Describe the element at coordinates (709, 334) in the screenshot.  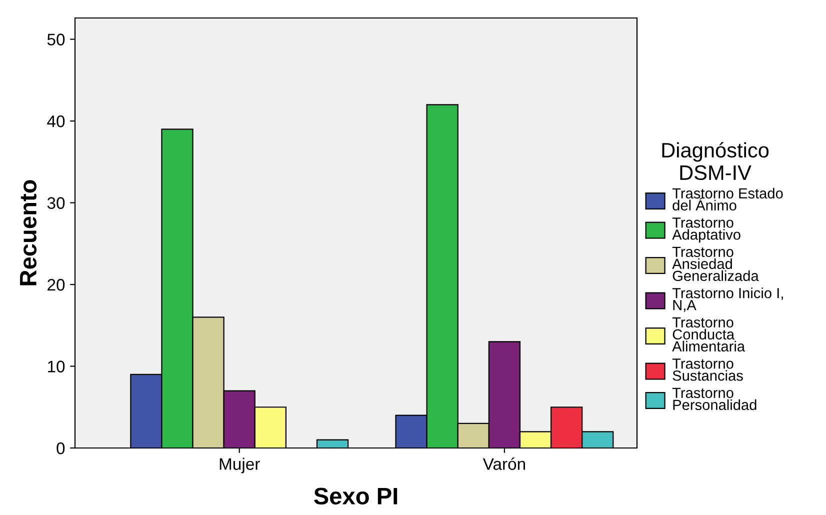
I see `legend-label: Trastorno Conducta Alimentaria` at that location.